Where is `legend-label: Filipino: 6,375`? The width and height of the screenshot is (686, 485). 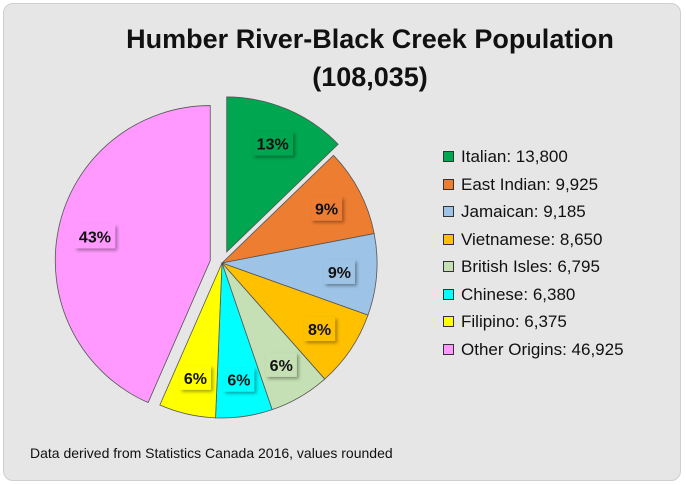
legend-label: Filipino: 6,375 is located at coordinates (514, 321).